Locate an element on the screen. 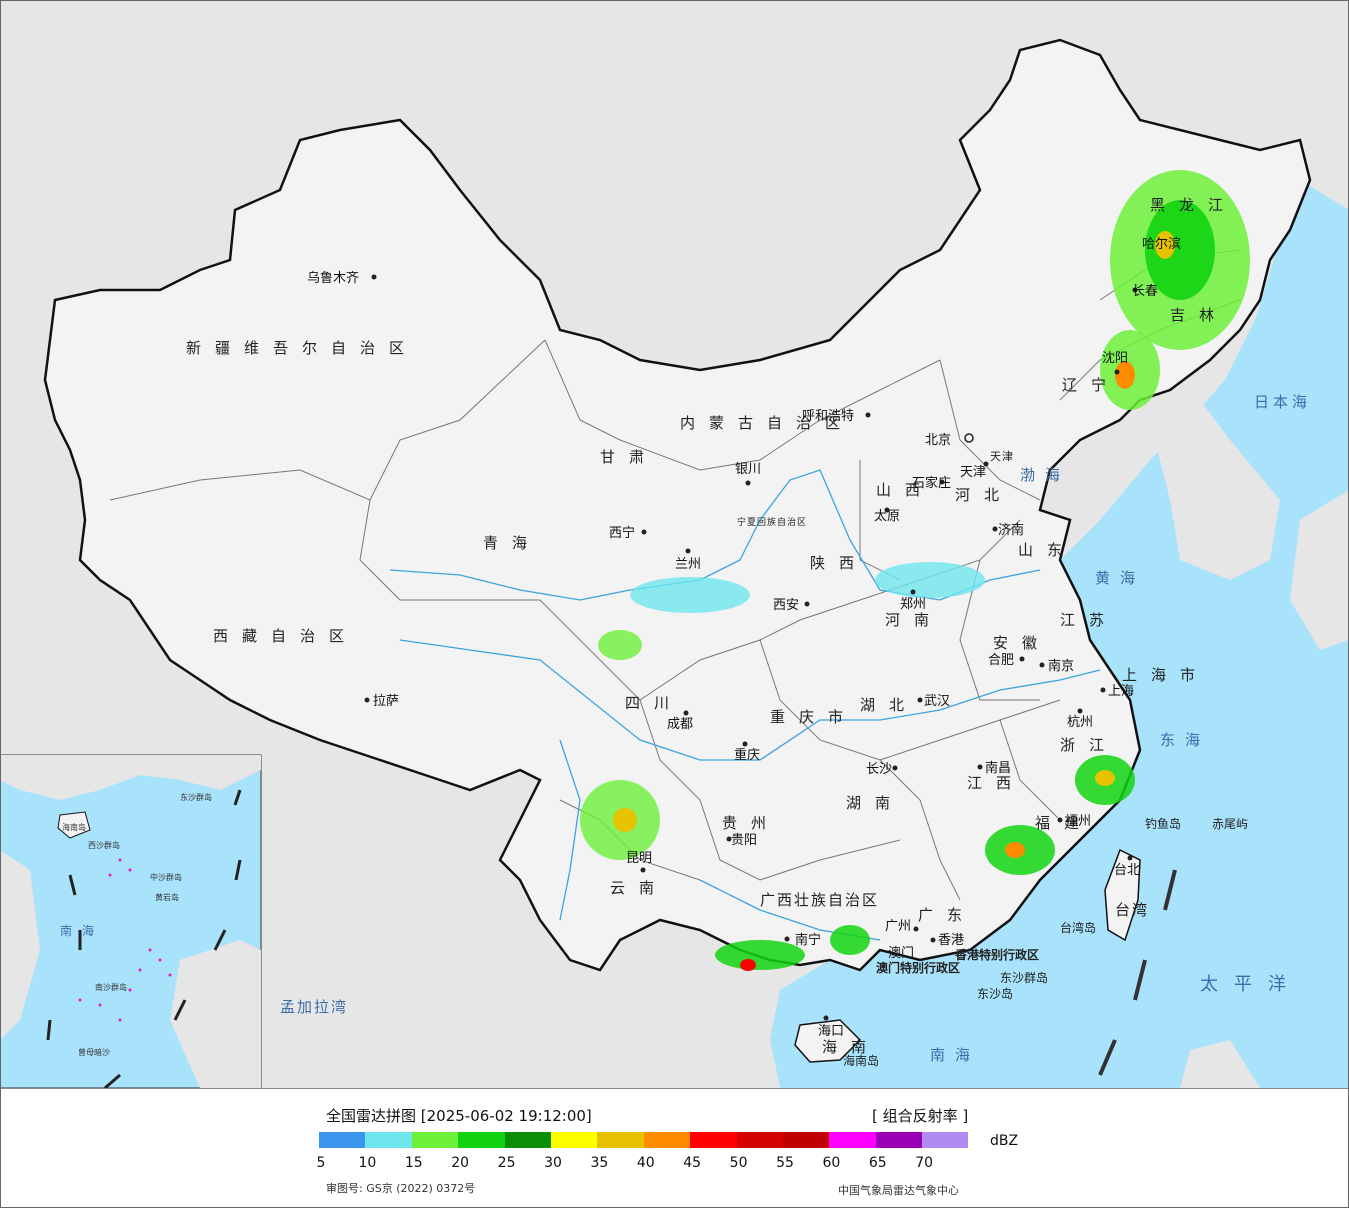 This screenshot has height=1209, width=1349. region-label: 福建 is located at coordinates (1064, 823).